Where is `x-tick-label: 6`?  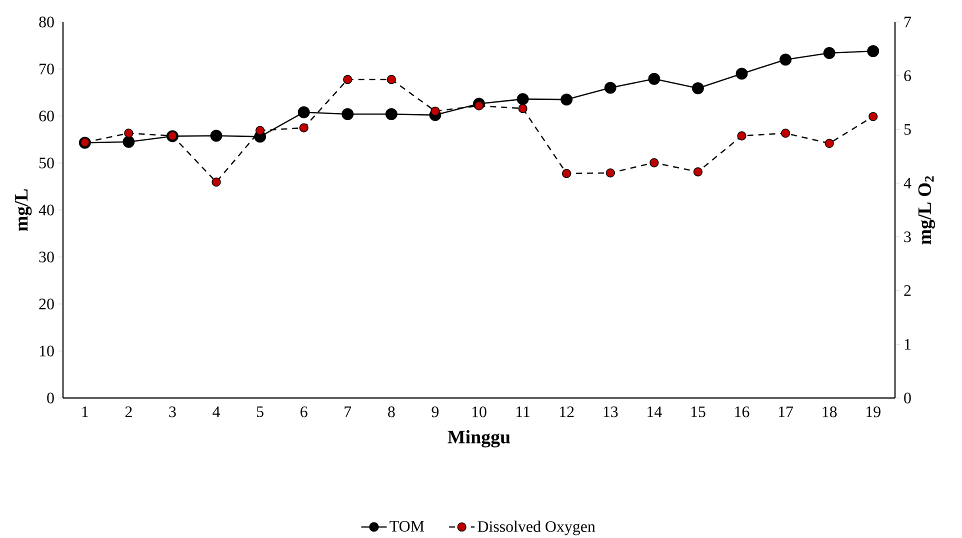
x-tick-label: 6 is located at coordinates (304, 412).